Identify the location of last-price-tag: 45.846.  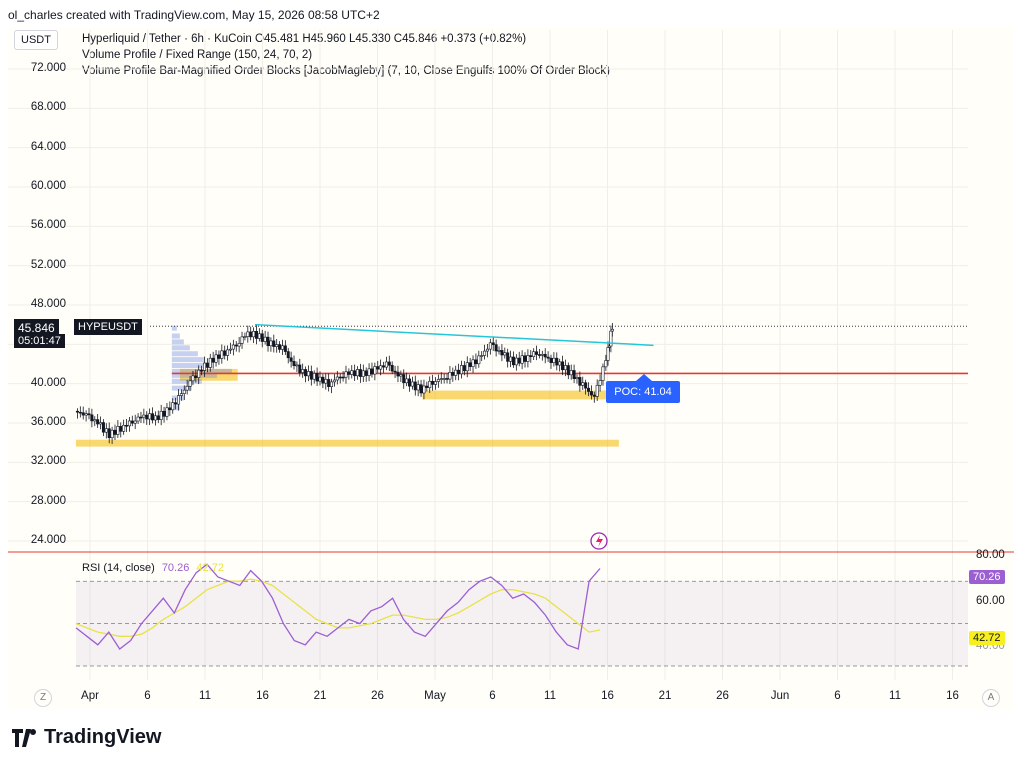
(36, 328).